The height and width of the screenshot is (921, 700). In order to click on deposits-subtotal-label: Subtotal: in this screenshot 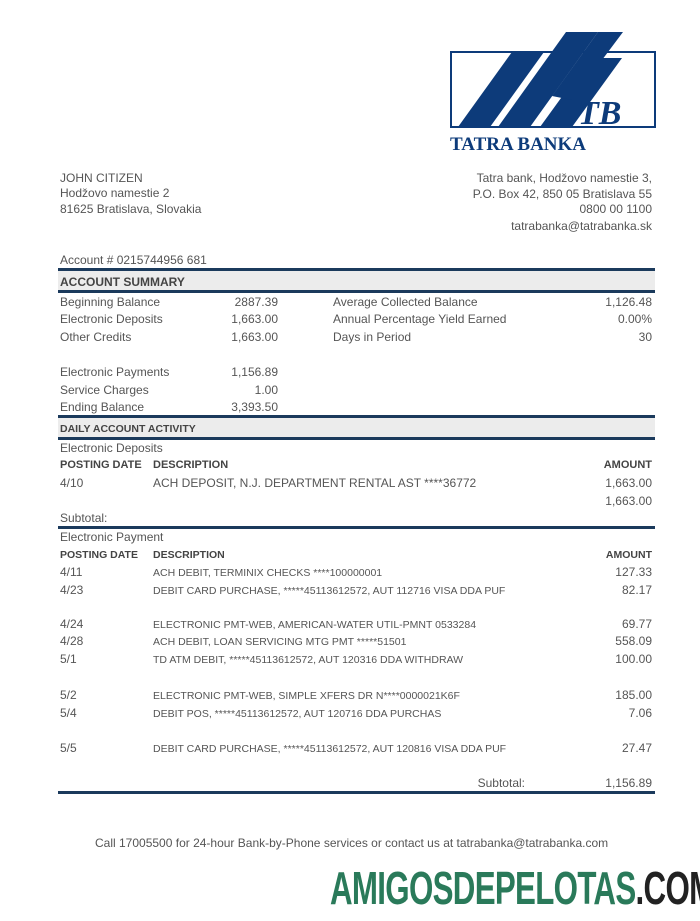, I will do `click(84, 518)`.